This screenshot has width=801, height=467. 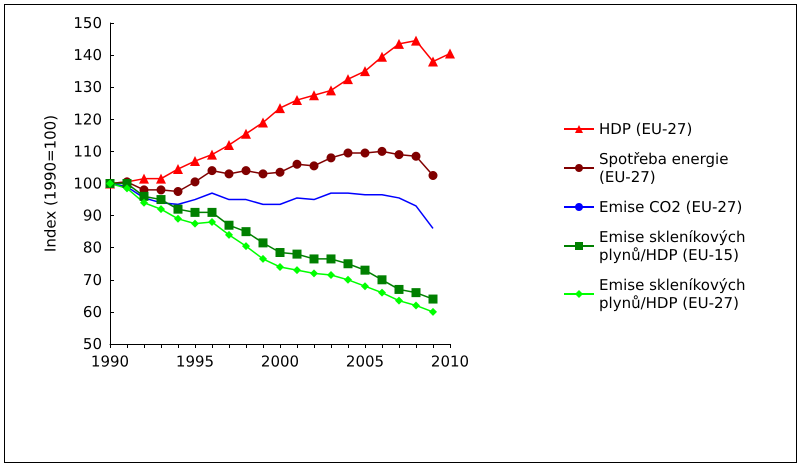 I want to click on x-tick-label: 2000, so click(x=280, y=361).